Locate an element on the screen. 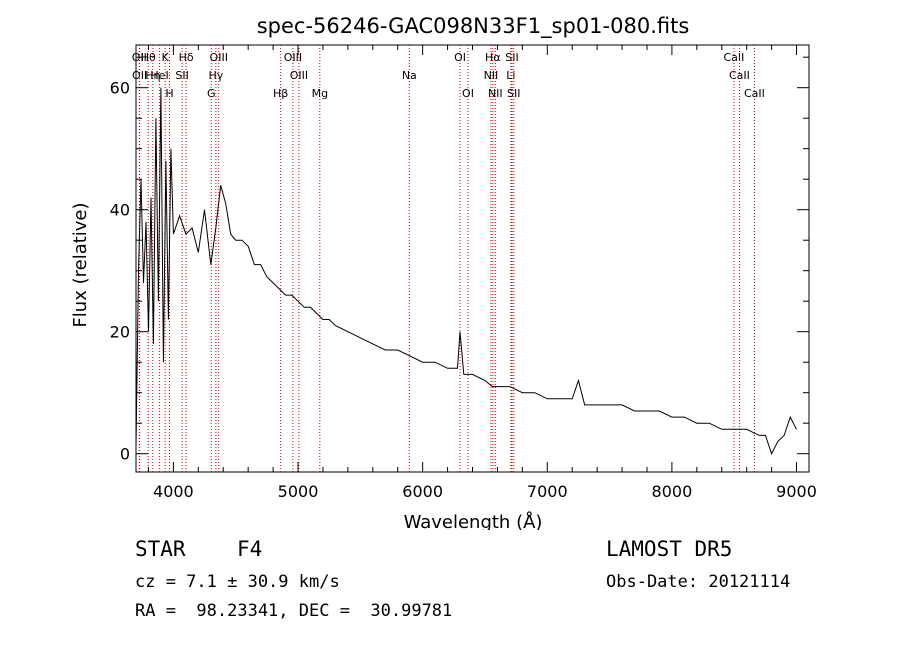 This screenshot has height=649, width=900. spectral-line-label: Hβ is located at coordinates (280, 93).